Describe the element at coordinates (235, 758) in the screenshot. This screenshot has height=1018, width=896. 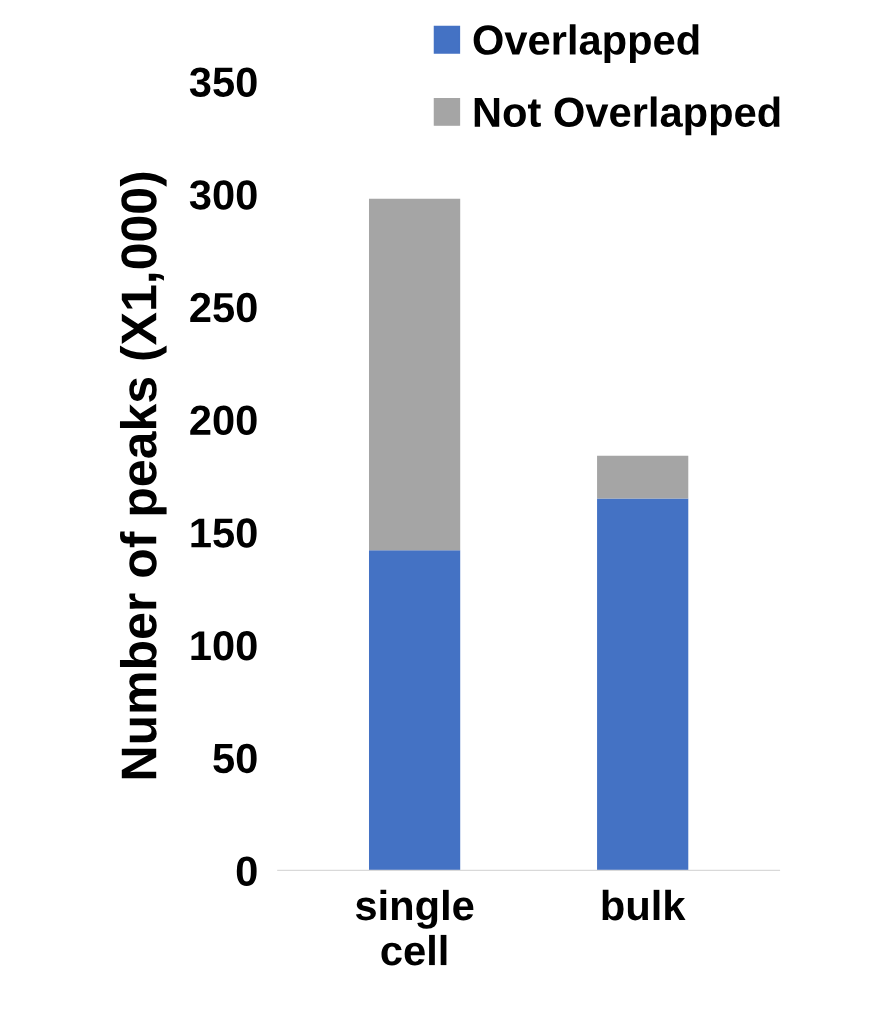
I see `y-tick-label: 50` at that location.